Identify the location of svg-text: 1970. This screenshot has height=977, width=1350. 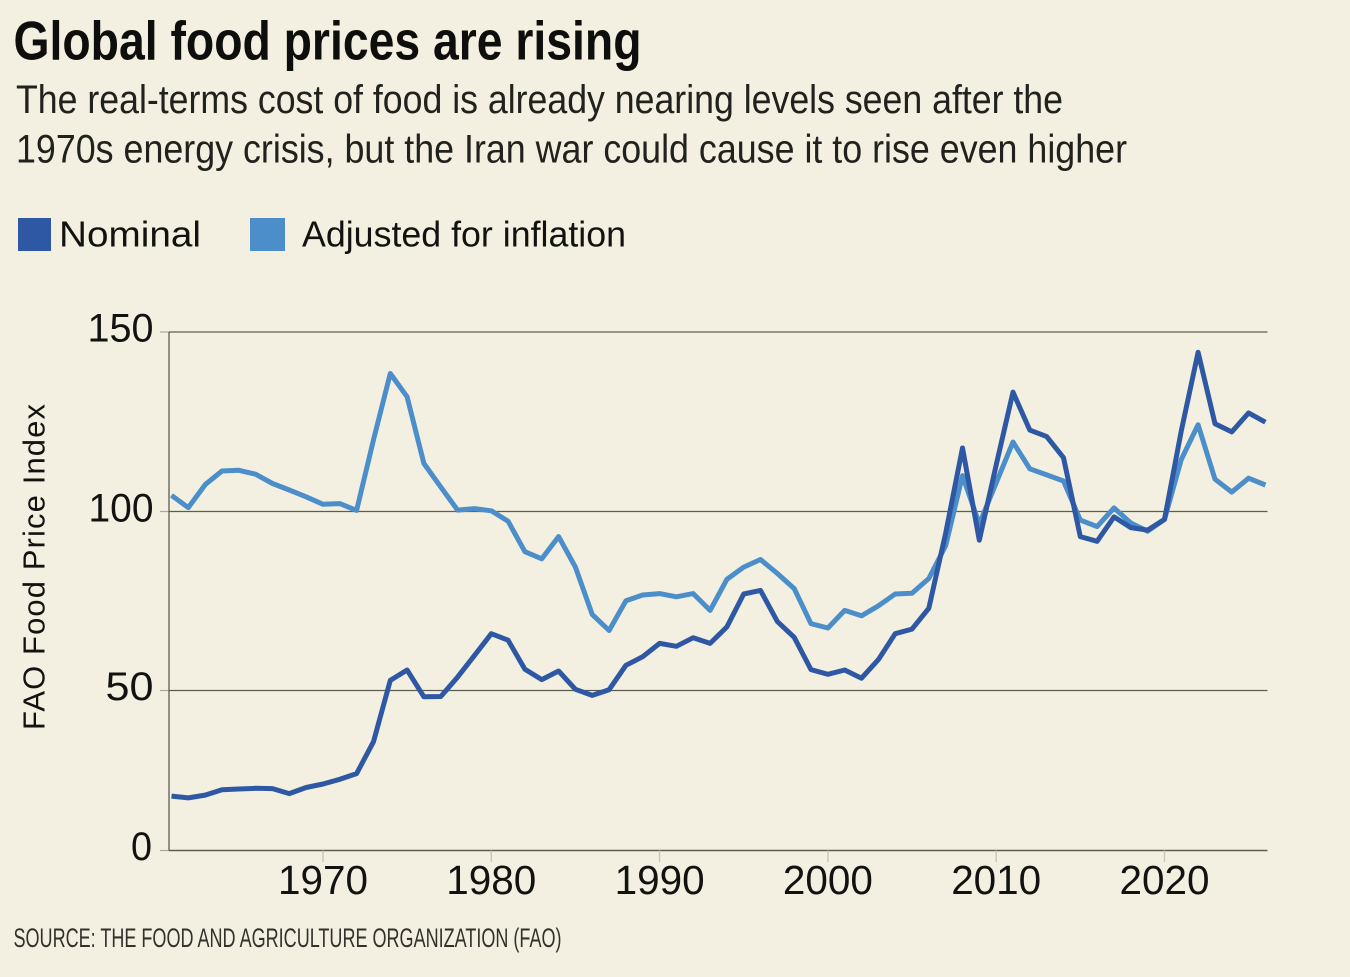
(323, 880).